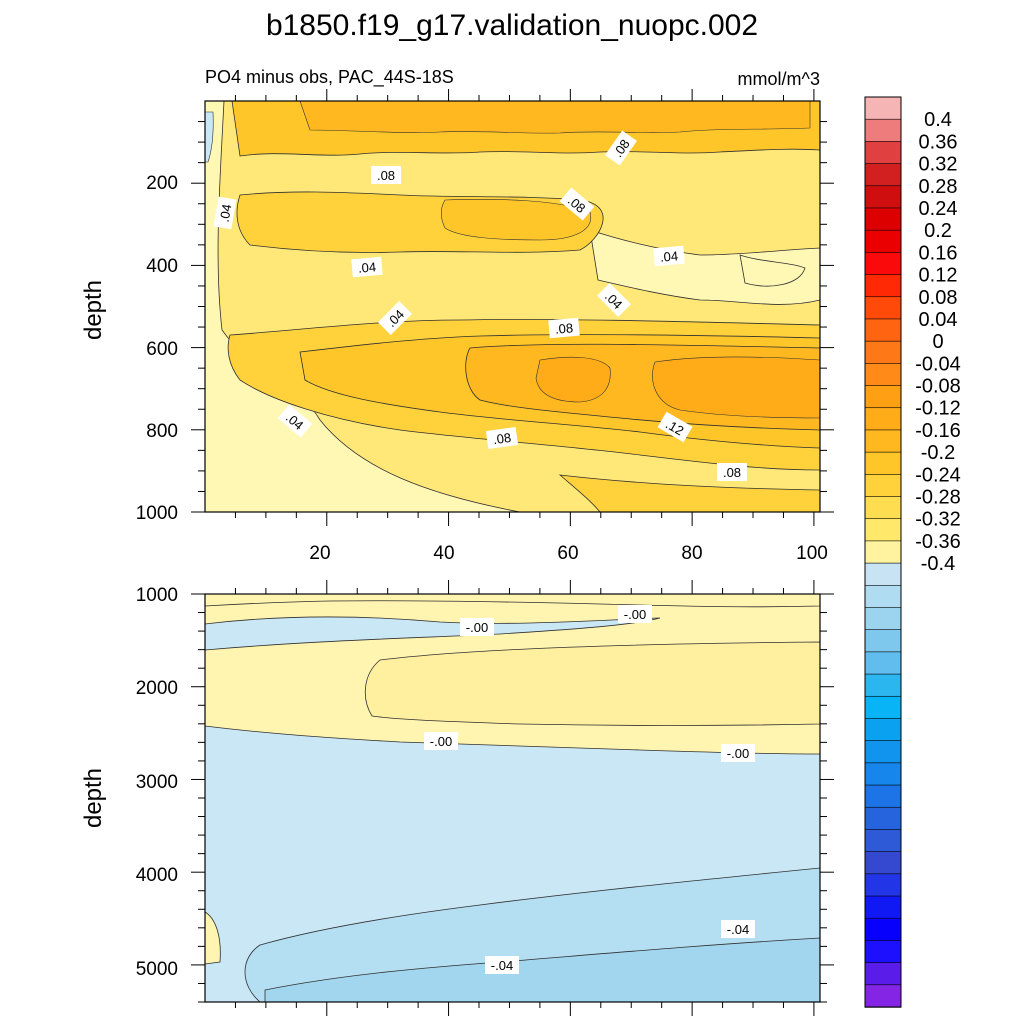 This screenshot has width=1024, height=1024. I want to click on upper-label-2: .08, so click(577, 204).